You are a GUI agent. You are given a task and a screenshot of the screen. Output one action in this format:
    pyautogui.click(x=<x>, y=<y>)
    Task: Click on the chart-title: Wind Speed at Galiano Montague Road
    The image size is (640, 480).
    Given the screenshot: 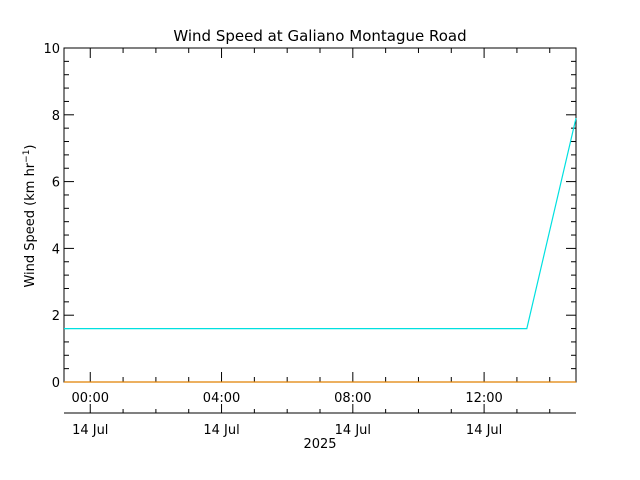 What is the action you would take?
    pyautogui.click(x=319, y=36)
    